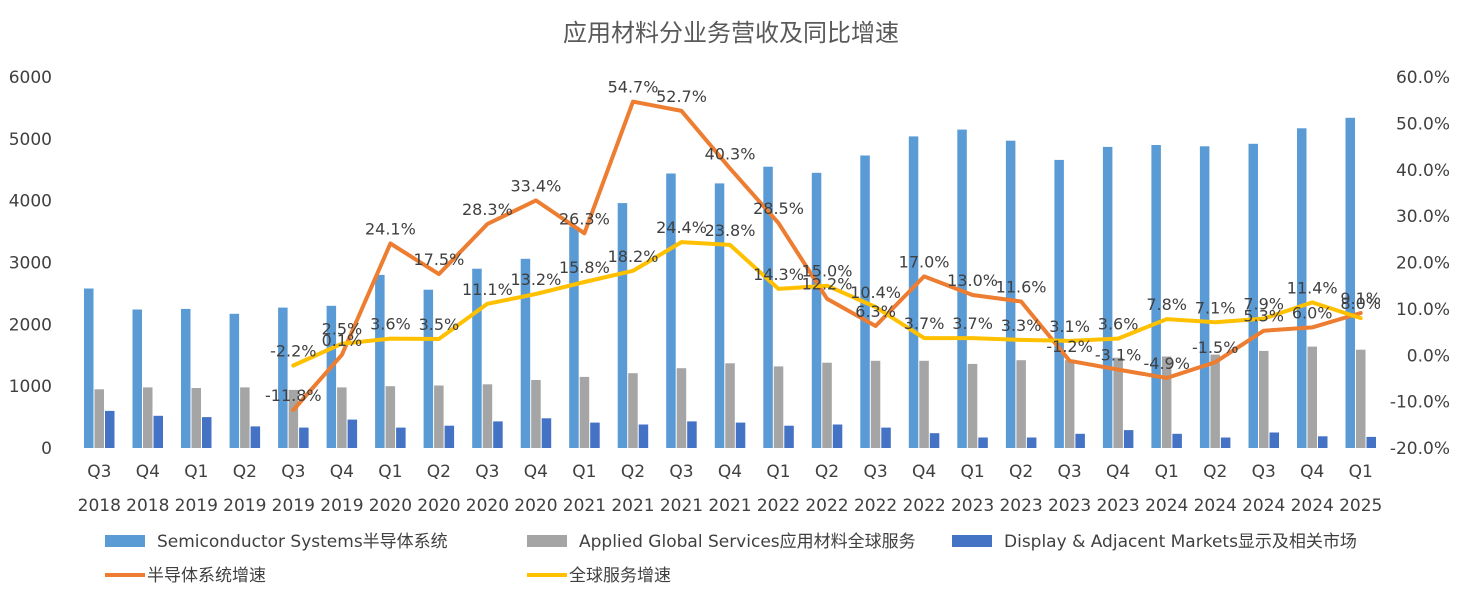 The width and height of the screenshot is (1462, 601). What do you see at coordinates (827, 271) in the screenshot?
I see `data-label-s2-16: 15.0%` at bounding box center [827, 271].